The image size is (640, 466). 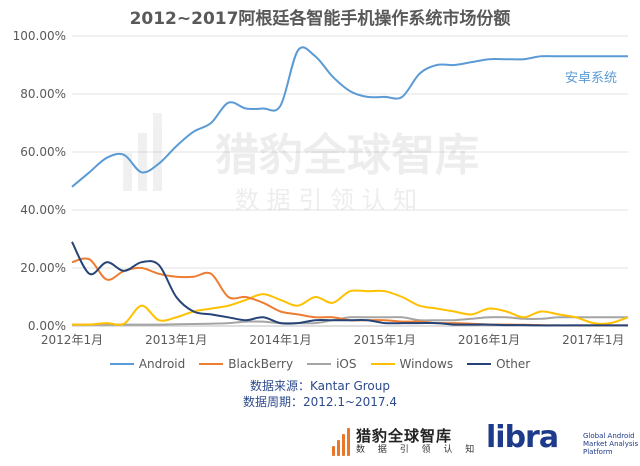 What do you see at coordinates (261, 364) in the screenshot?
I see `legend-label: BlackBerry` at bounding box center [261, 364].